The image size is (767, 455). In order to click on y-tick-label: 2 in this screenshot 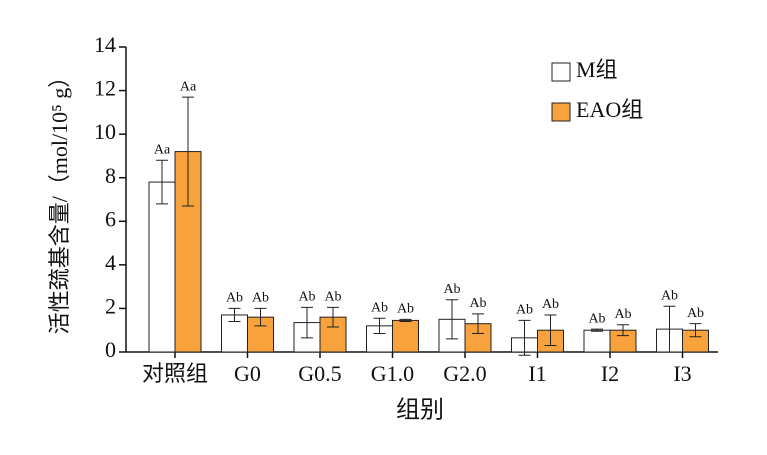, I will do `click(110, 305)`.